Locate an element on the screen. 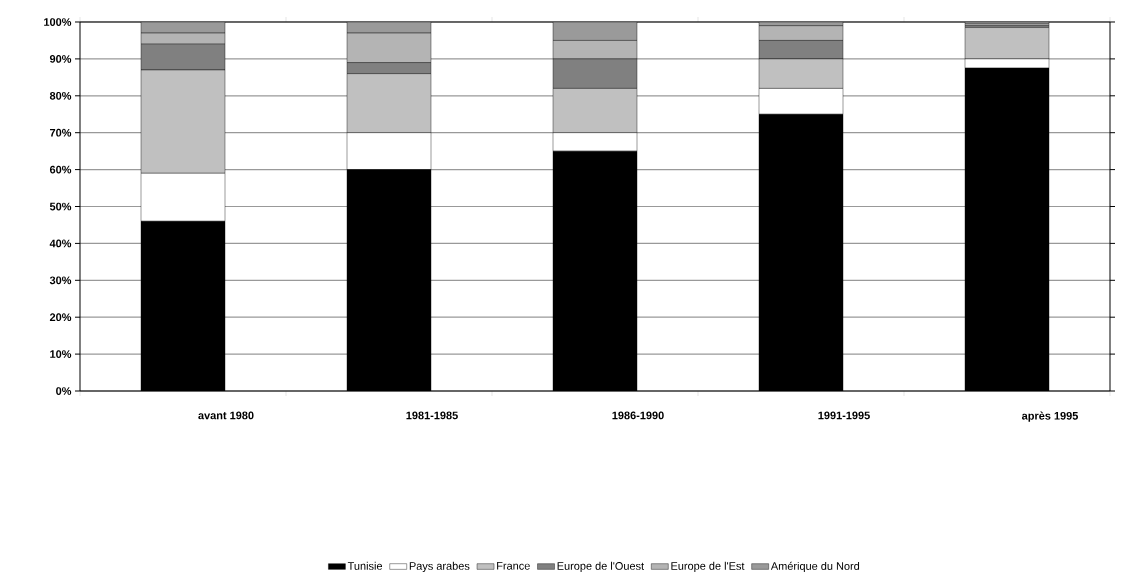 The height and width of the screenshot is (577, 1141). y-tick-label: 90% is located at coordinates (60, 59).